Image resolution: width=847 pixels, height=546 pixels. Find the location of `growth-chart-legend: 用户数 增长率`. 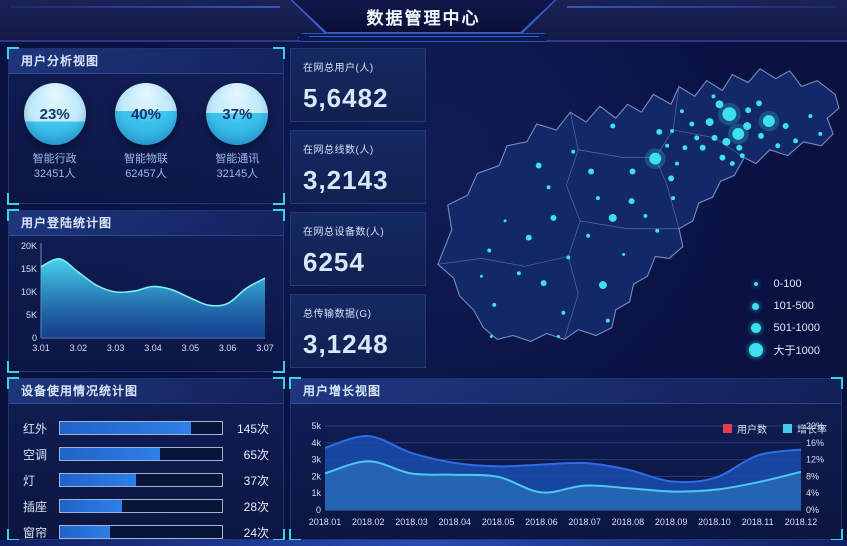

growth-chart-legend: 用户数 增长率 is located at coordinates (775, 428).